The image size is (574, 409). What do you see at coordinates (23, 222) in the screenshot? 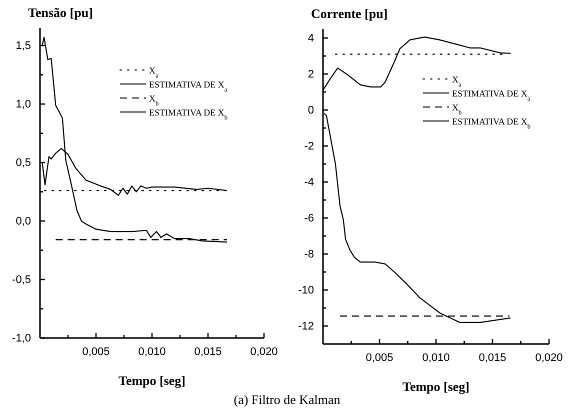
I see `y-tick-label: 0,0` at bounding box center [23, 222].